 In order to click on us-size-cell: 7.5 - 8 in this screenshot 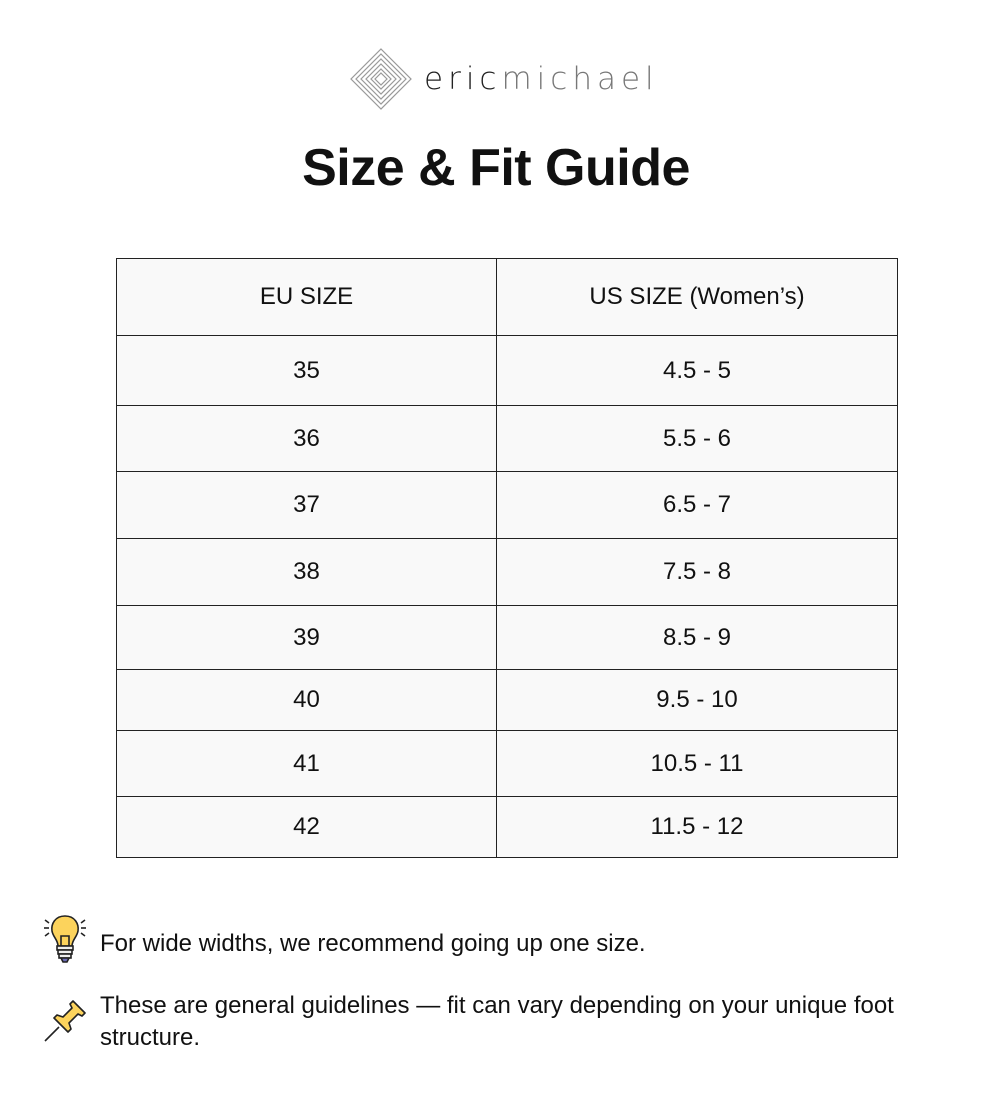, I will do `click(697, 572)`.